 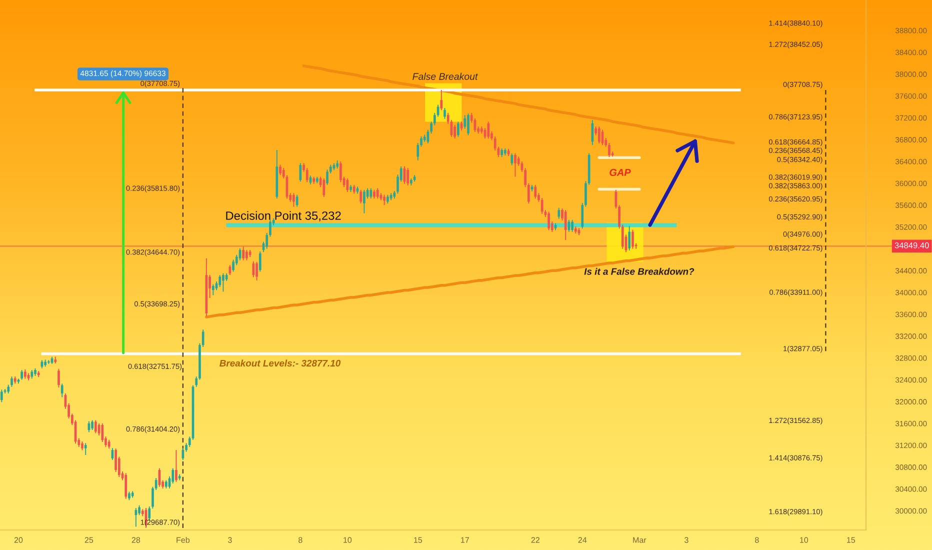 What do you see at coordinates (89, 540) in the screenshot?
I see `x-tick-label: 25` at bounding box center [89, 540].